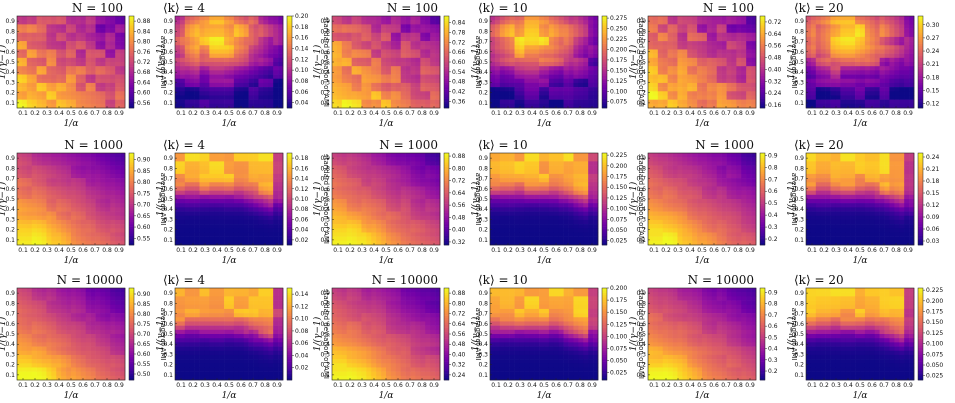 Image resolution: width=955 pixels, height=403 pixels. I want to click on y-tick-label: 0.6, so click(325, 52).